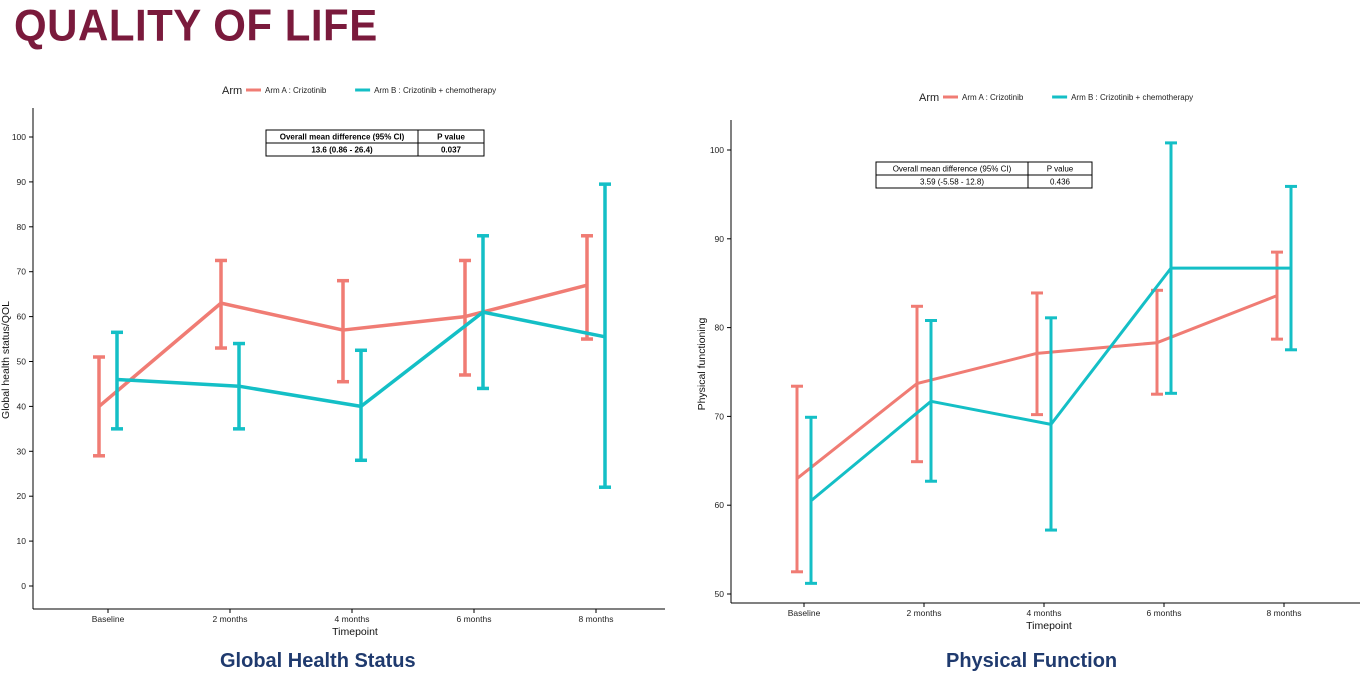 This screenshot has height=689, width=1366. What do you see at coordinates (22, 406) in the screenshot?
I see `y-tick-label: 40` at bounding box center [22, 406].